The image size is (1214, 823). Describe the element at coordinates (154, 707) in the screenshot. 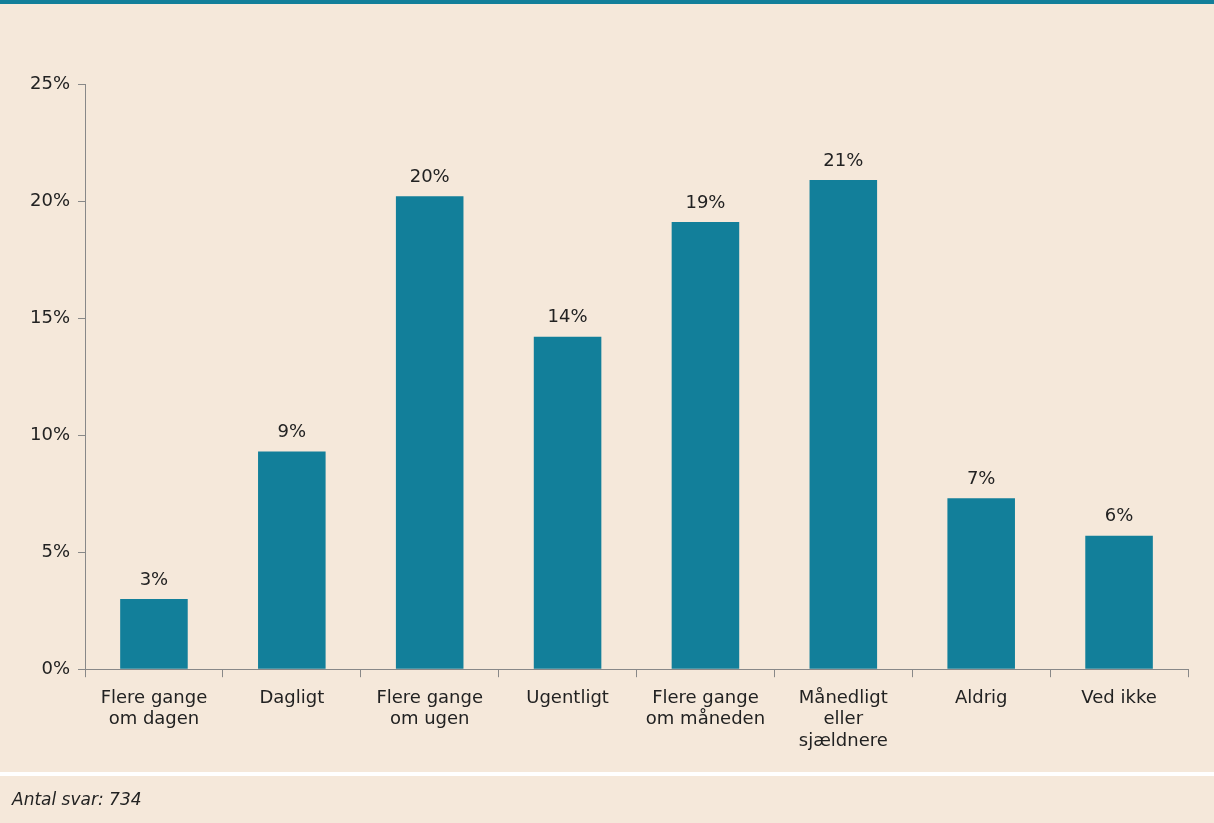

I see `x-tick-label: Flere gange om dagen` at that location.